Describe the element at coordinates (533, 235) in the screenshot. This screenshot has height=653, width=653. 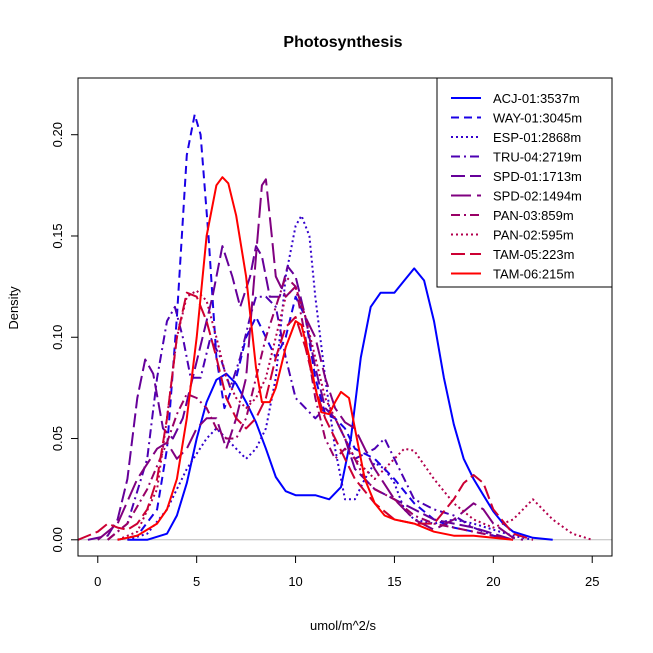
I see `legend-label-8: PAN-02:595m` at that location.